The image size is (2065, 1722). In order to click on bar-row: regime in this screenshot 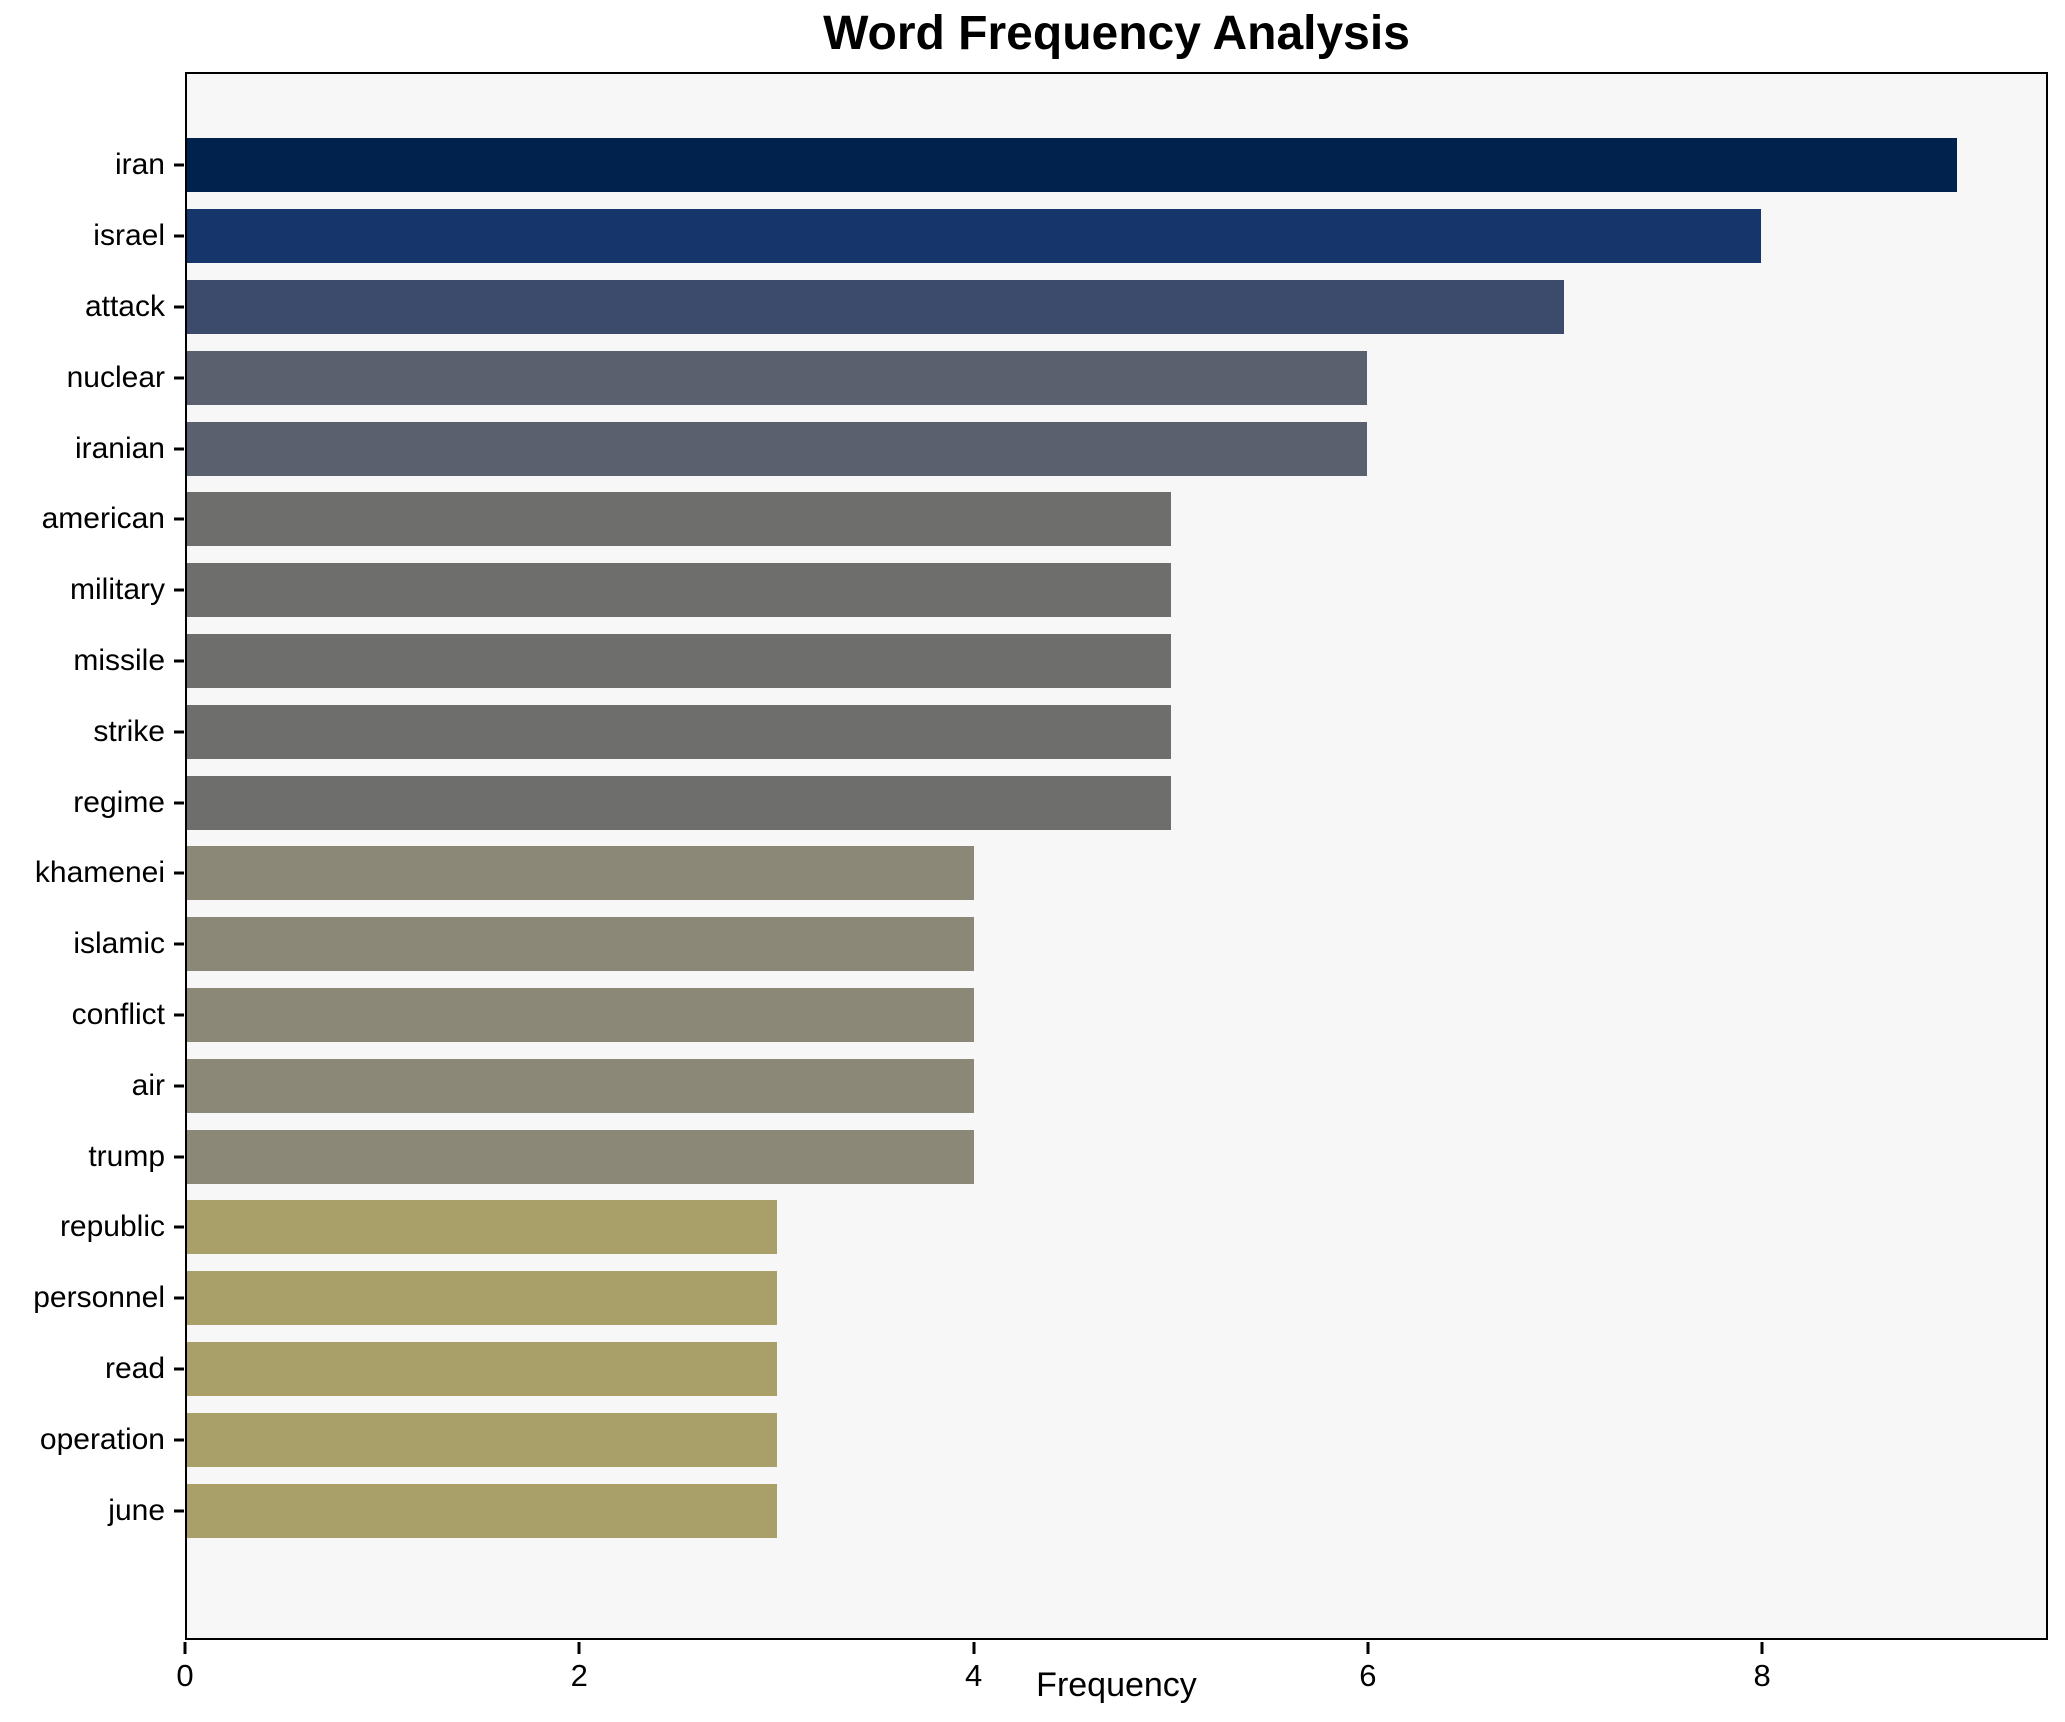, I will do `click(1059, 802)`.